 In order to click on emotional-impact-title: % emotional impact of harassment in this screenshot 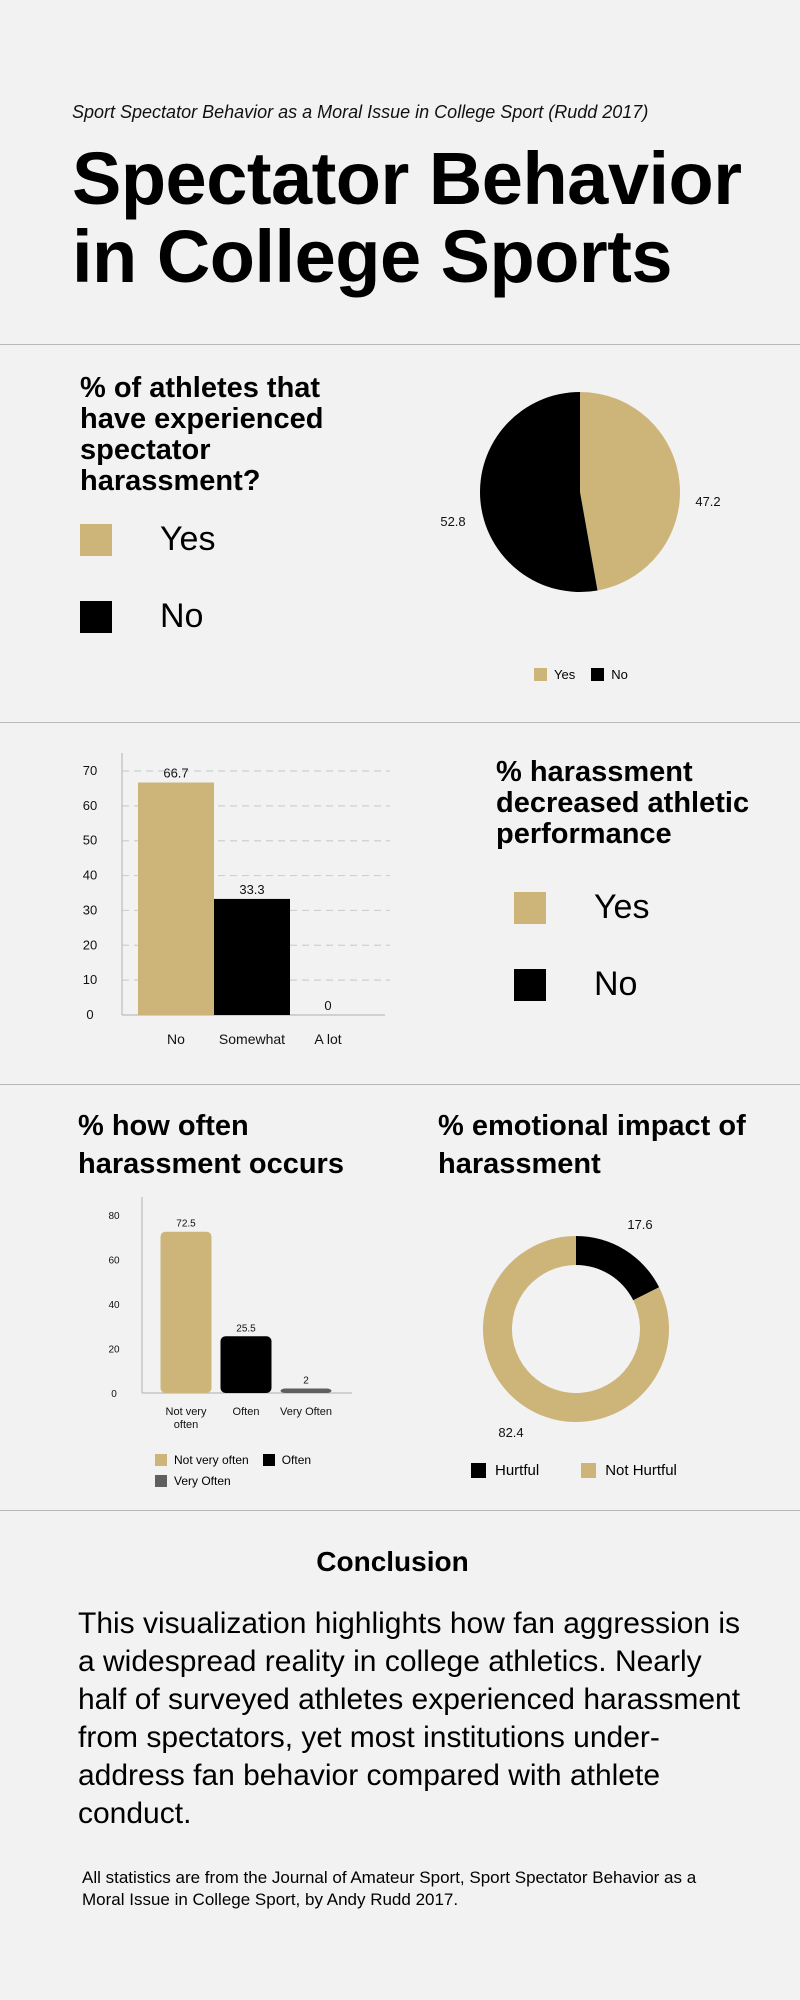, I will do `click(592, 1145)`.